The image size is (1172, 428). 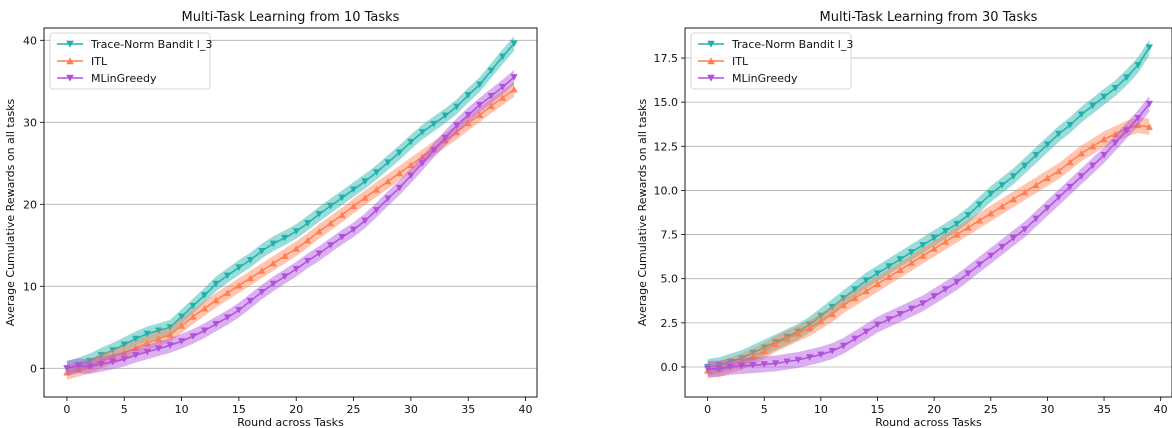 I want to click on y-axis-label: Average Cumulative Rewards on all tasks, so click(x=642, y=212).